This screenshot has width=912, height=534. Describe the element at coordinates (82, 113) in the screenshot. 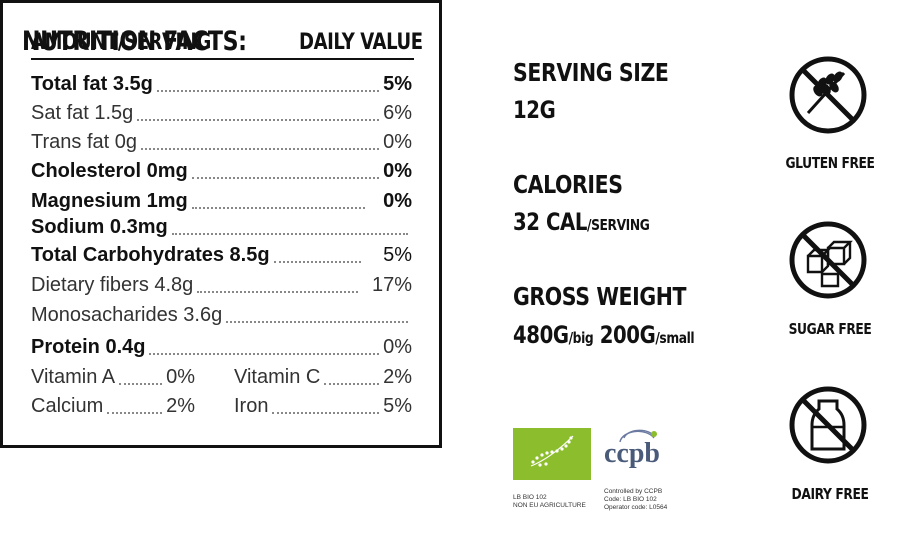

I see `nutrient-label: Sat fat 1.5g` at that location.